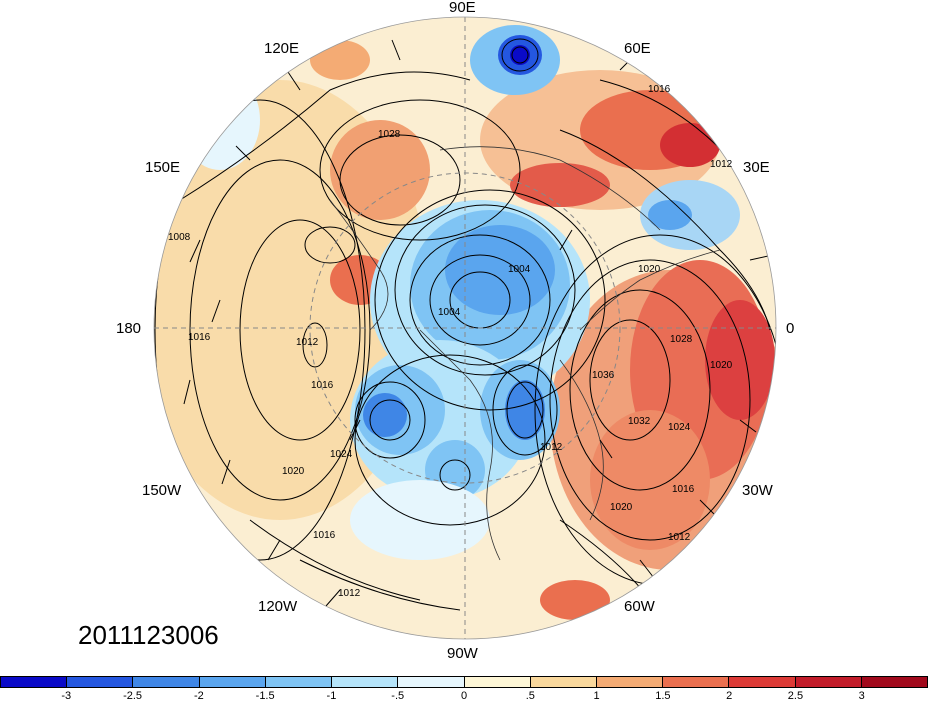  I want to click on colorbar-tick-label: -1, so click(331, 696).